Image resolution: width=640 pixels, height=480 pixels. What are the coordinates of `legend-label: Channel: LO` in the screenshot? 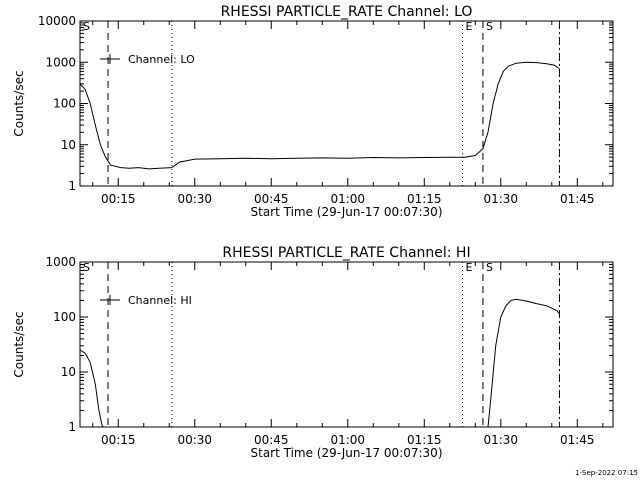 It's located at (161, 59).